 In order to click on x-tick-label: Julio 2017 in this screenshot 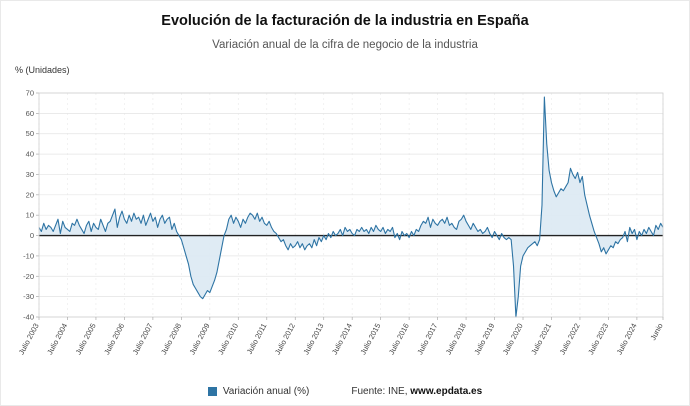, I will do `click(427, 339)`.